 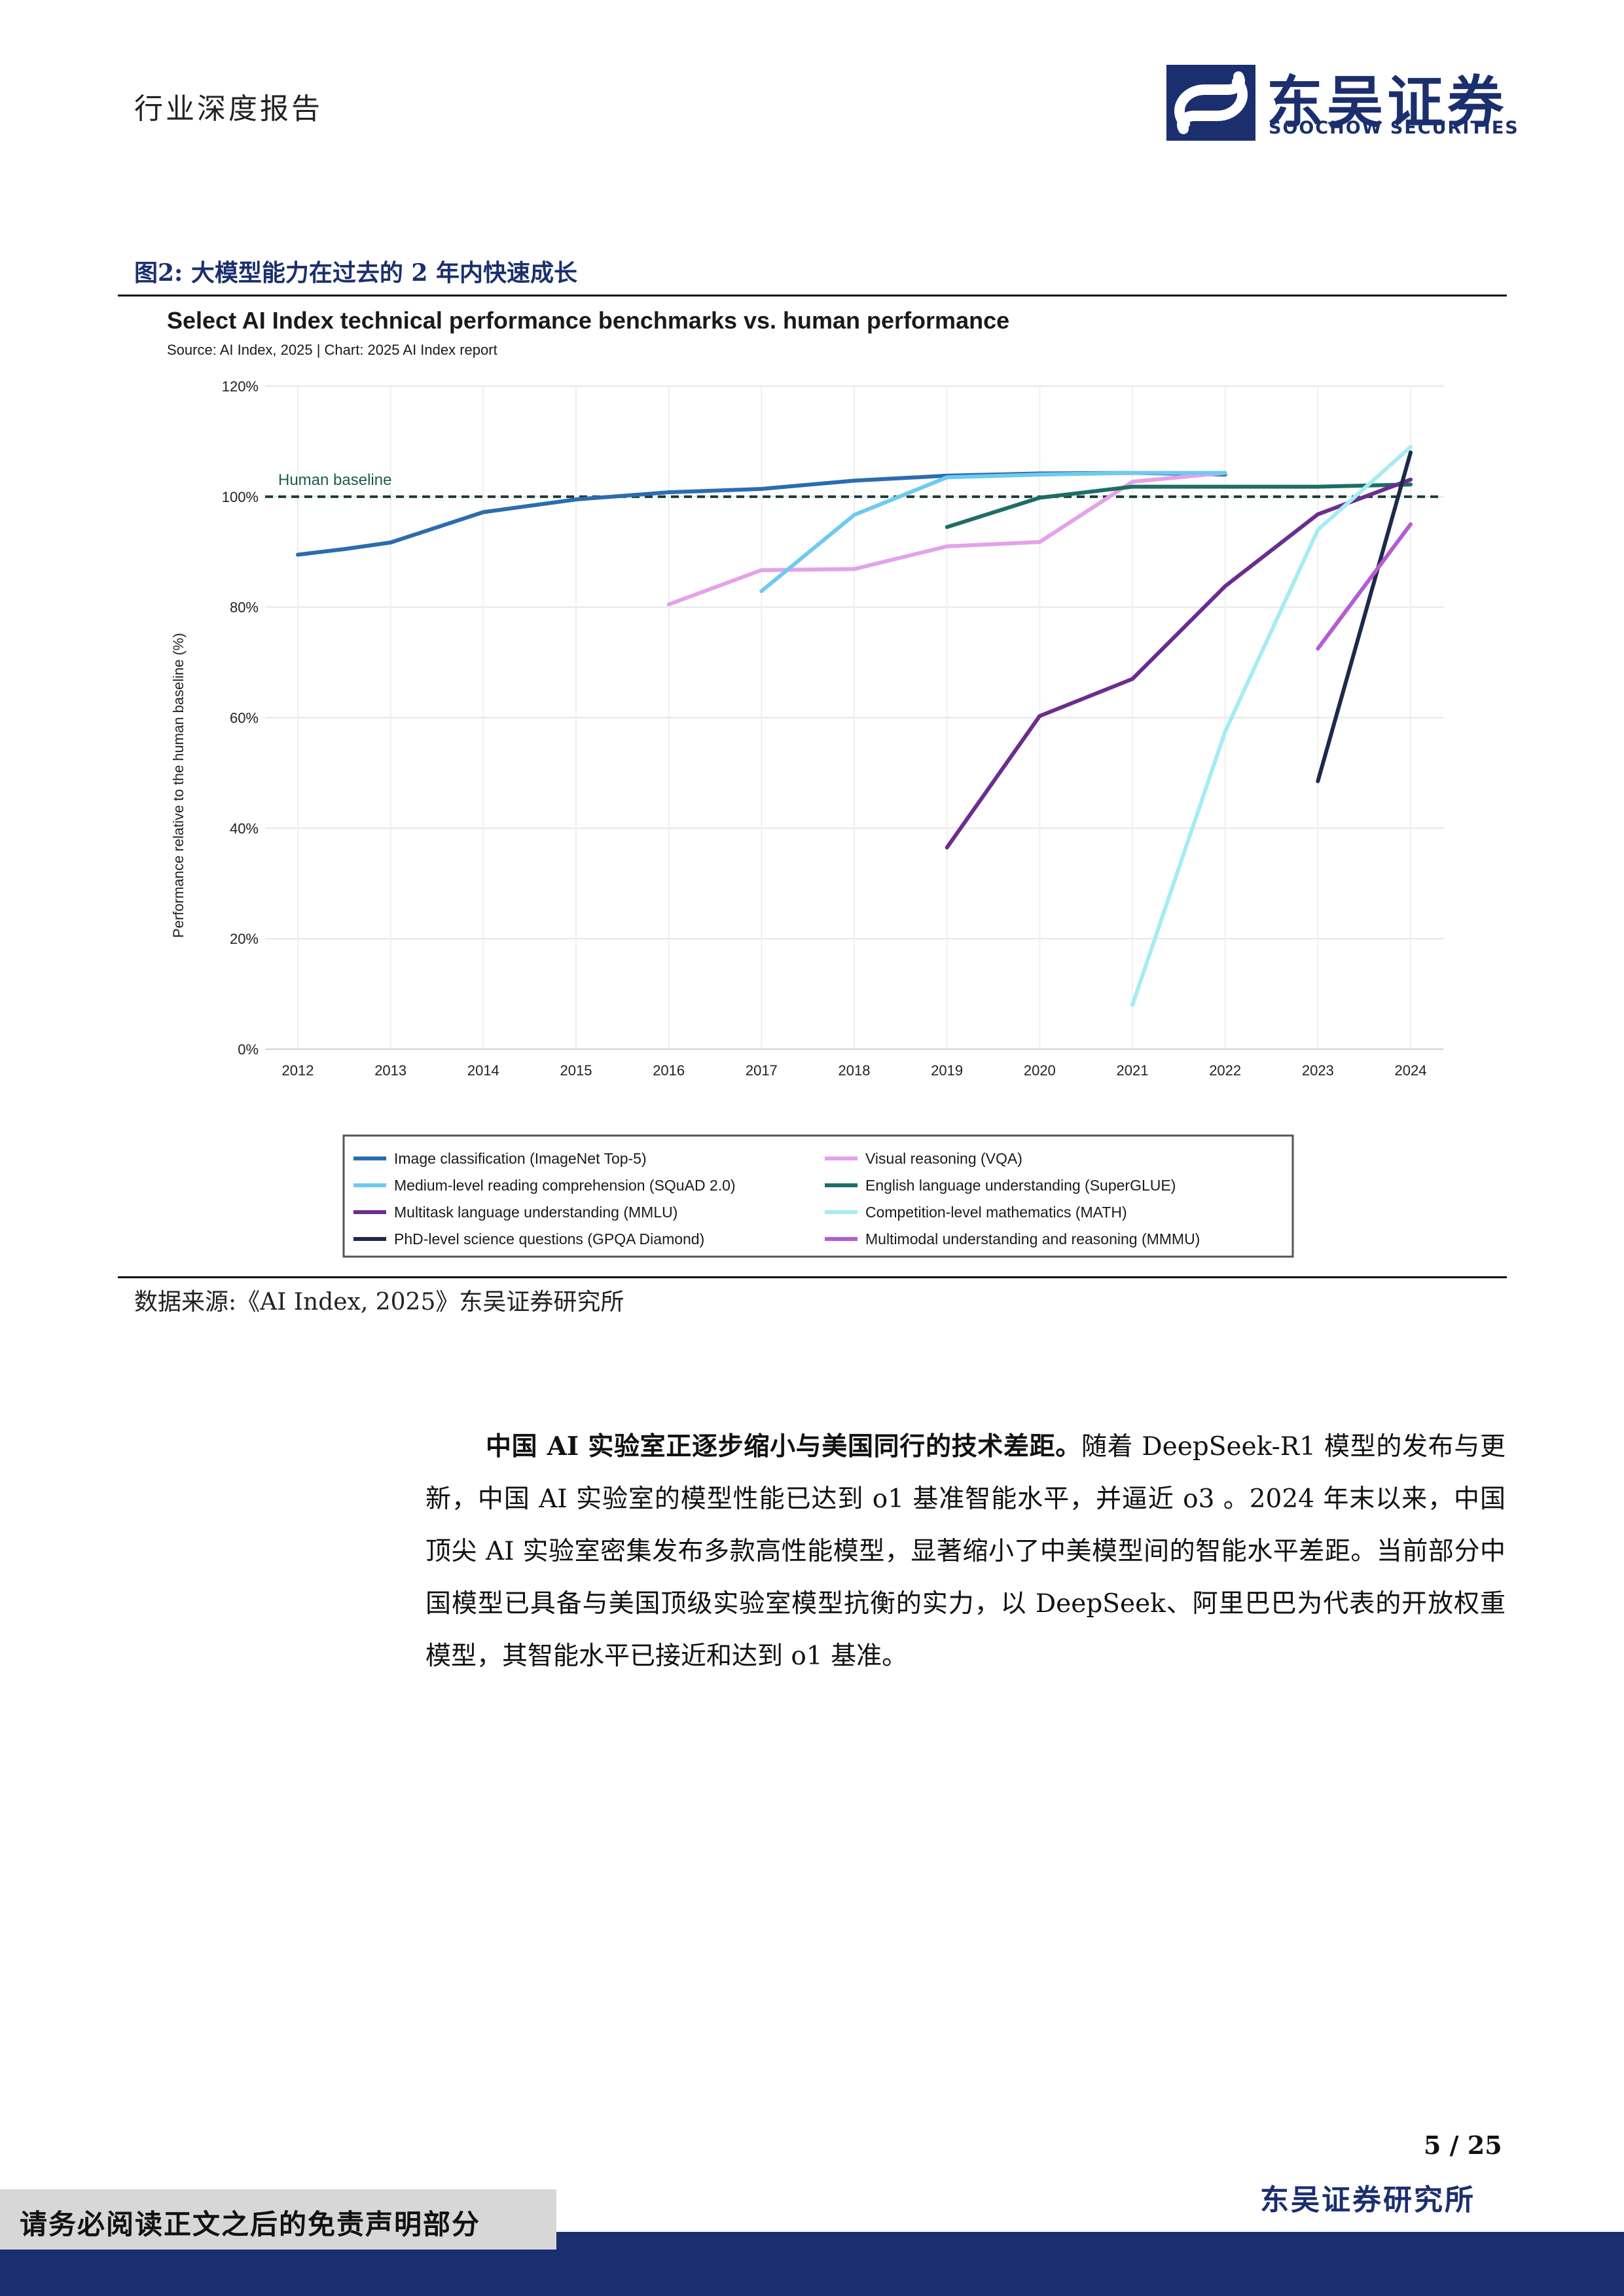 What do you see at coordinates (1411, 1070) in the screenshot?
I see `x-tick-label: 2024` at bounding box center [1411, 1070].